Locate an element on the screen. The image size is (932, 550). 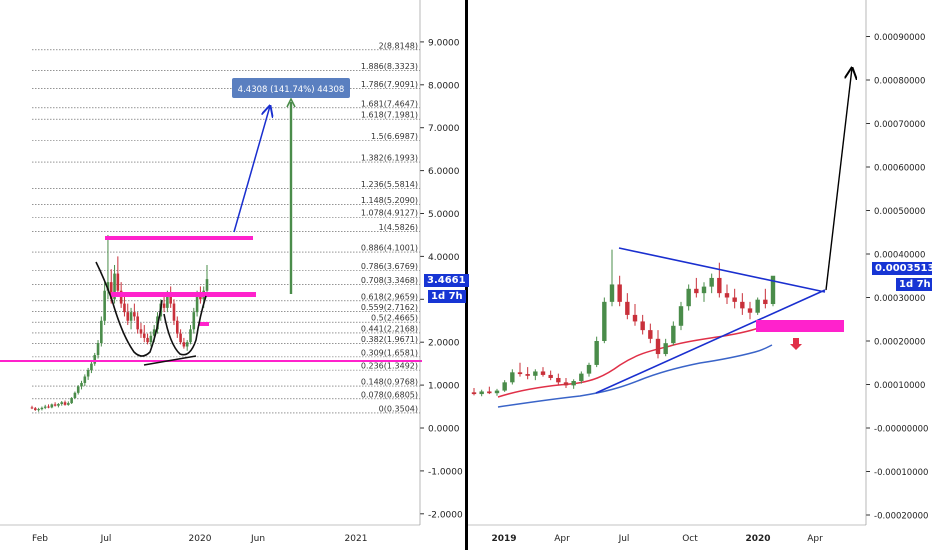
right-countdown-tag: 1d 7h is located at coordinates (914, 284).